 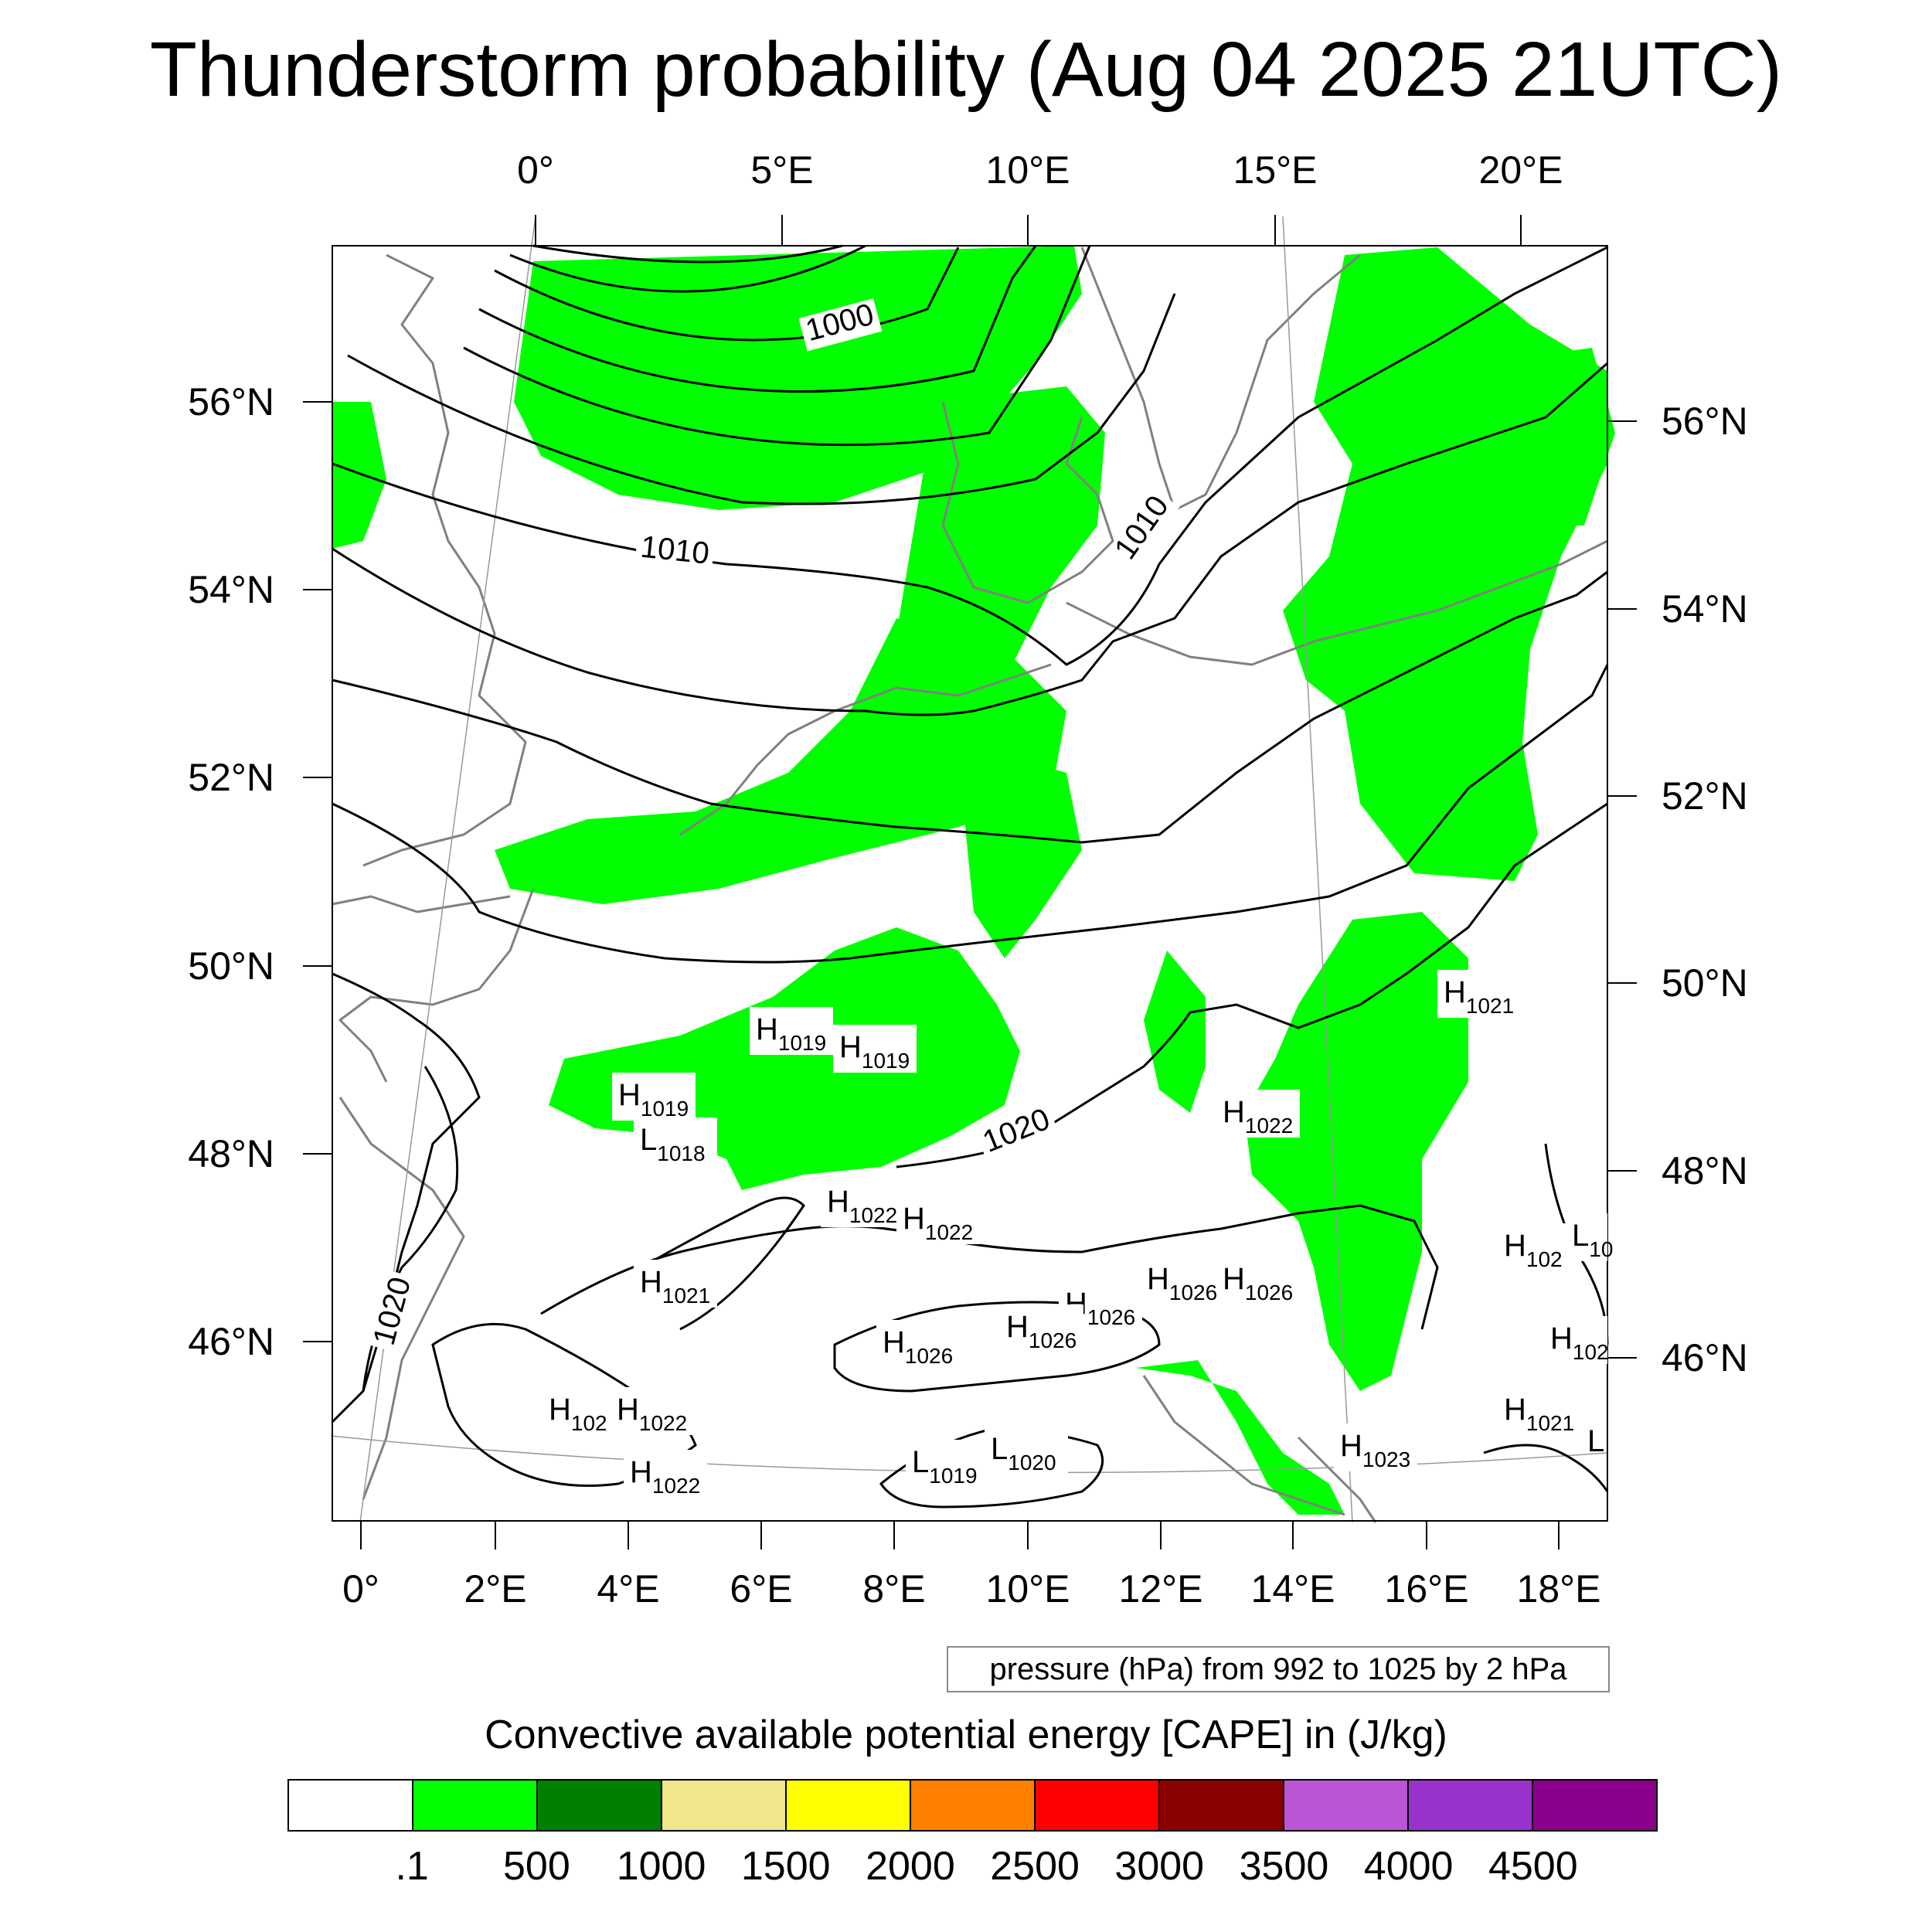 What do you see at coordinates (661, 1867) in the screenshot?
I see `colorbar-tick-label: 1000` at bounding box center [661, 1867].